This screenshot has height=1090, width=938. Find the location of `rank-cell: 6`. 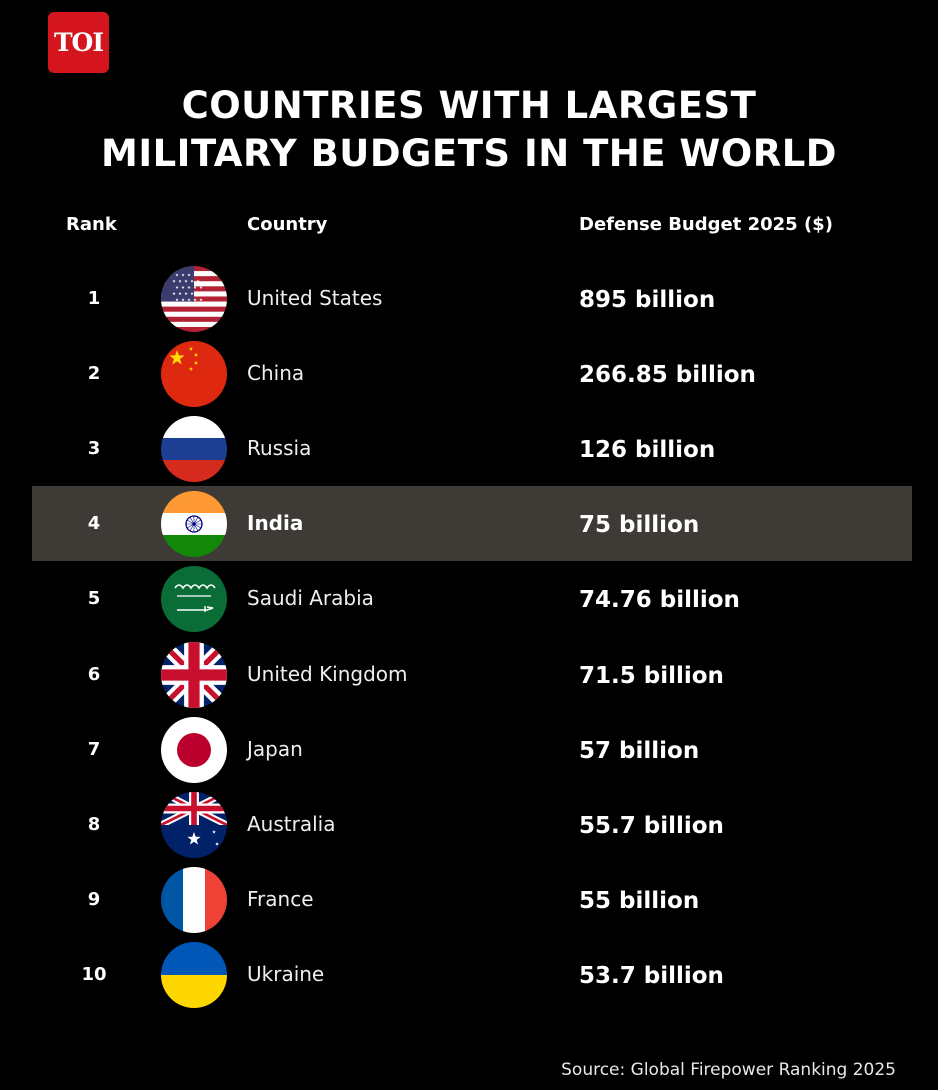

rank-cell: 6 is located at coordinates (94, 674).